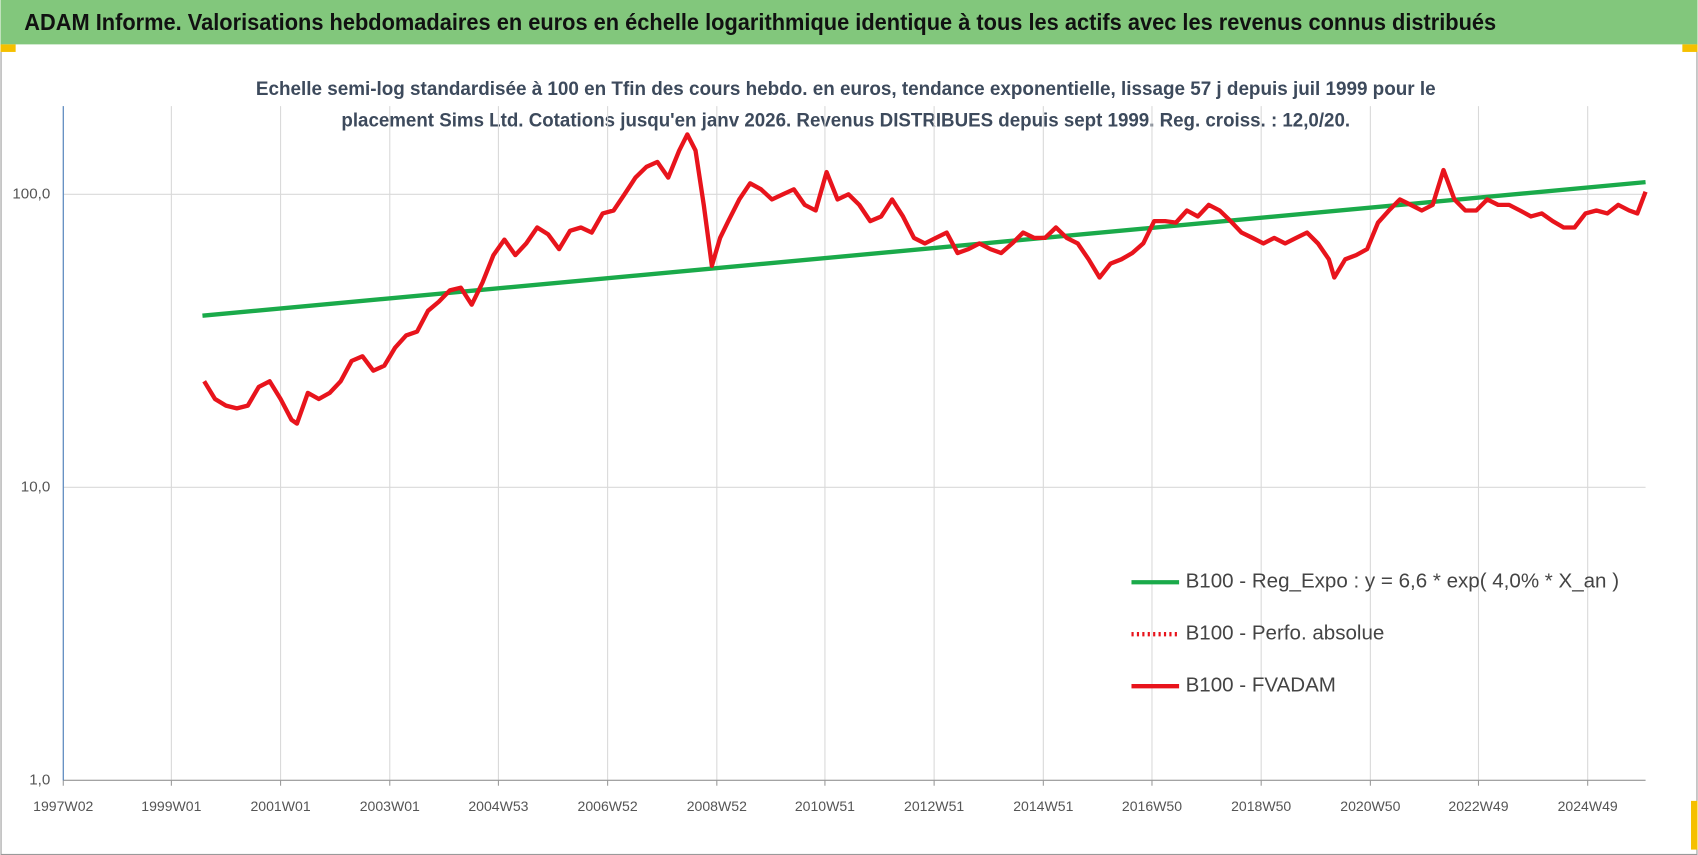 This screenshot has width=1698, height=855. Describe the element at coordinates (1588, 806) in the screenshot. I see `x-tick-label: 2024W49` at that location.